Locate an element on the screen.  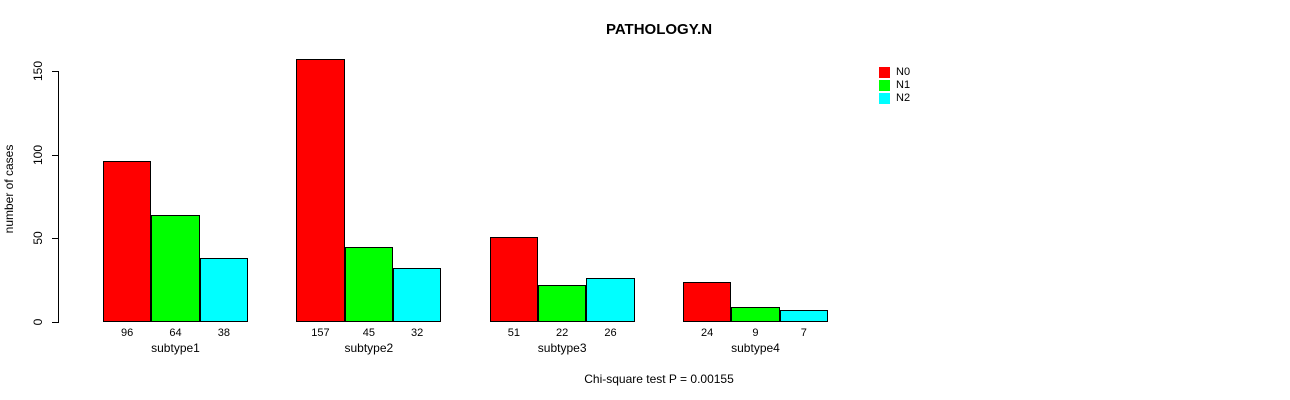
legend-swatch-n0 is located at coordinates (884, 72).